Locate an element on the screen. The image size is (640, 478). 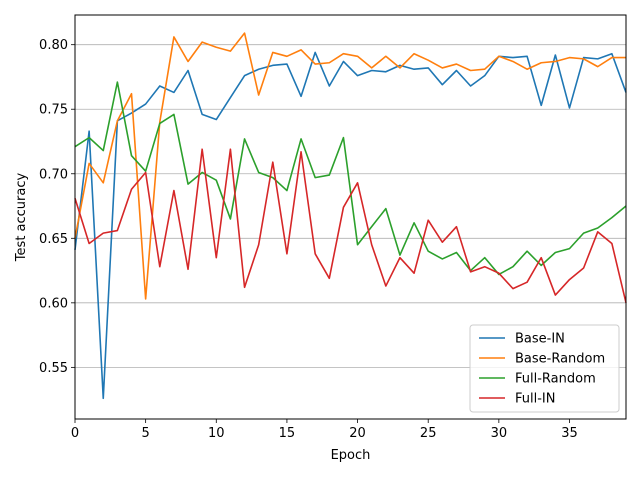
legend-label: Full-IN is located at coordinates (535, 399).